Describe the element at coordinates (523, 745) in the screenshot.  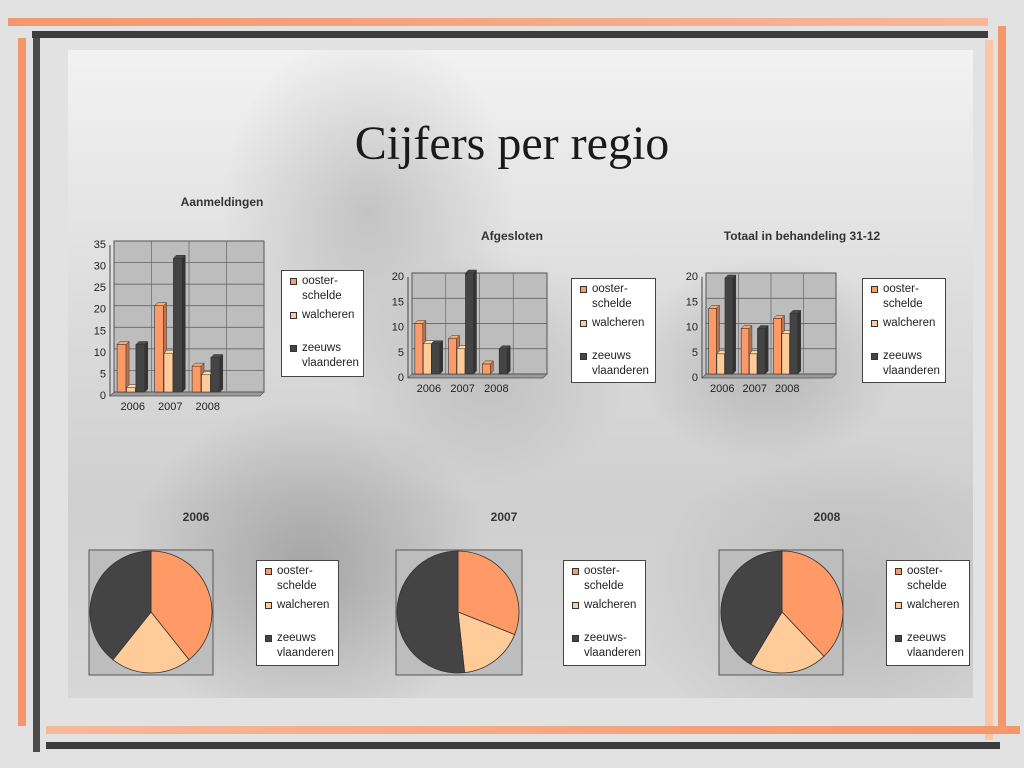
I see `frame-bottom-dark-line` at that location.